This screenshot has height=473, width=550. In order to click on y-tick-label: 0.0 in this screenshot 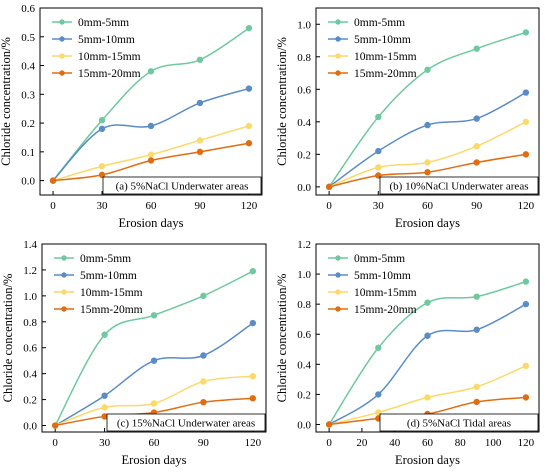, I will do `click(30, 427)`.